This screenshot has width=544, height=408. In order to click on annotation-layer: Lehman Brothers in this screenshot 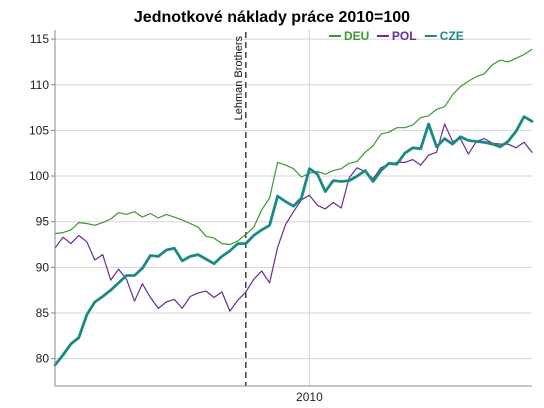, I will do `click(240, 209)`.